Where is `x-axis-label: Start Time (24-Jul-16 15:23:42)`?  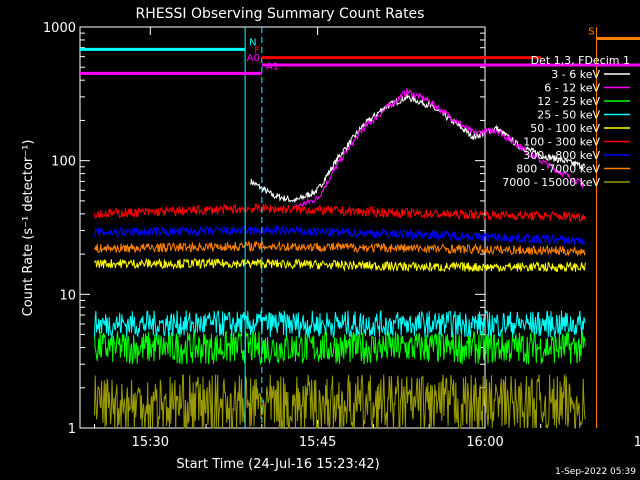 x-axis-label: Start Time (24-Jul-16 15:23:42) is located at coordinates (277, 464).